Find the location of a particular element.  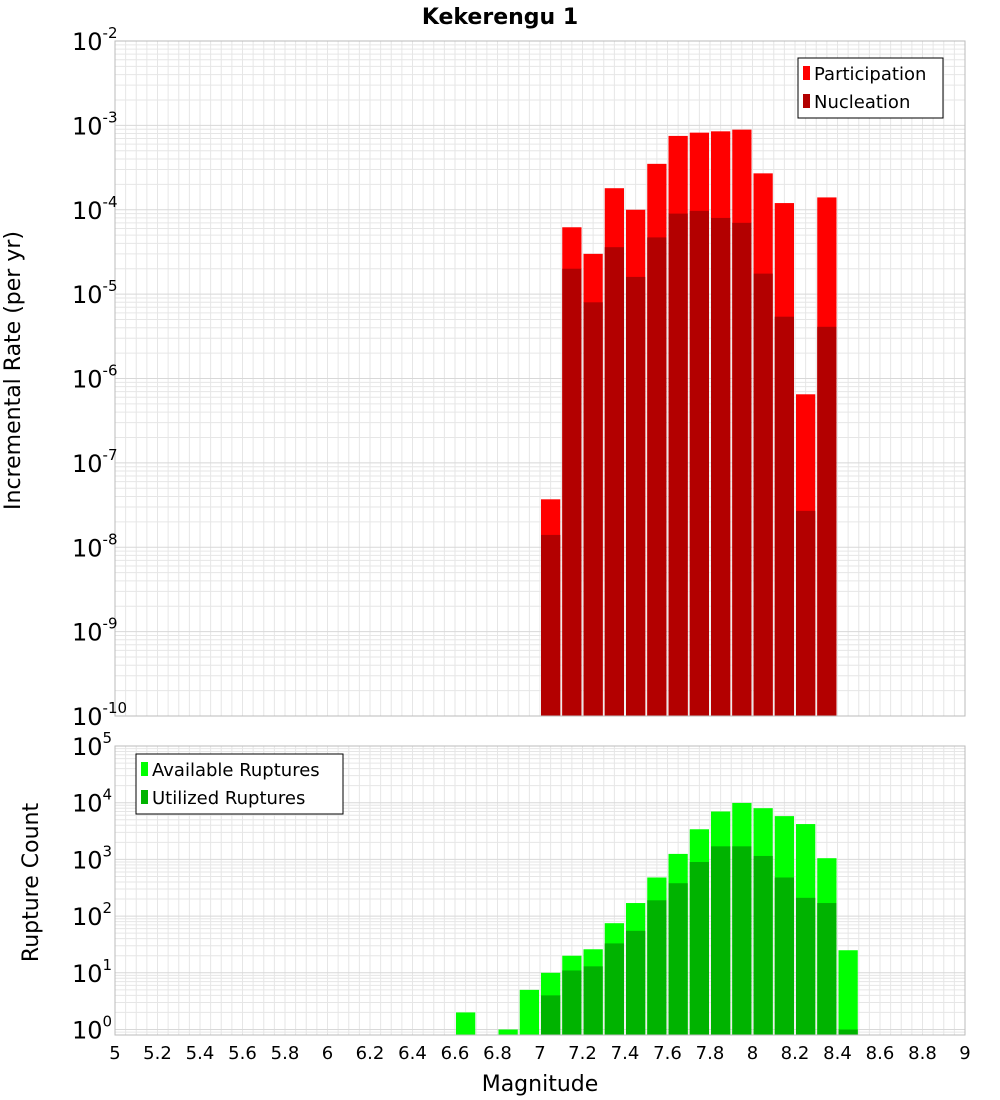

y-tick-exponent: 3 is located at coordinates (108, 851).